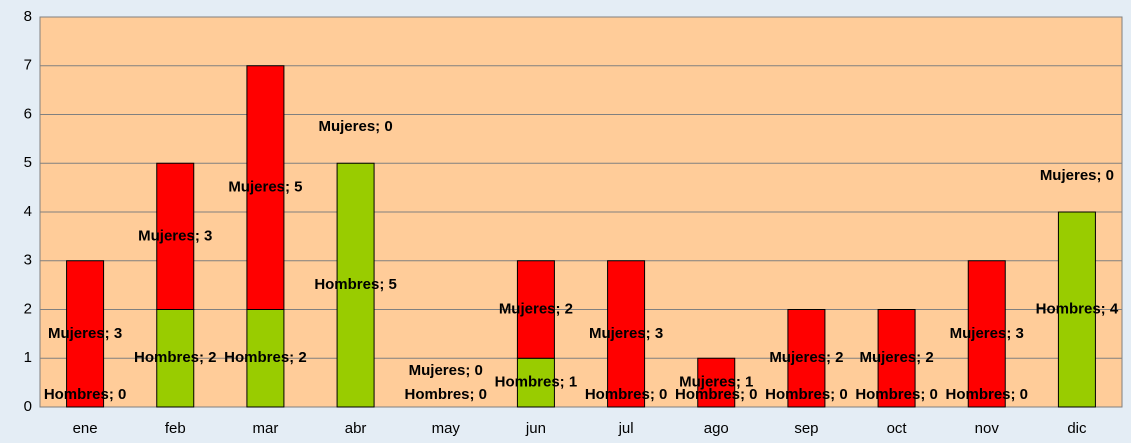 The image size is (1131, 443). What do you see at coordinates (28, 260) in the screenshot?
I see `y-tick-label: 3` at bounding box center [28, 260].